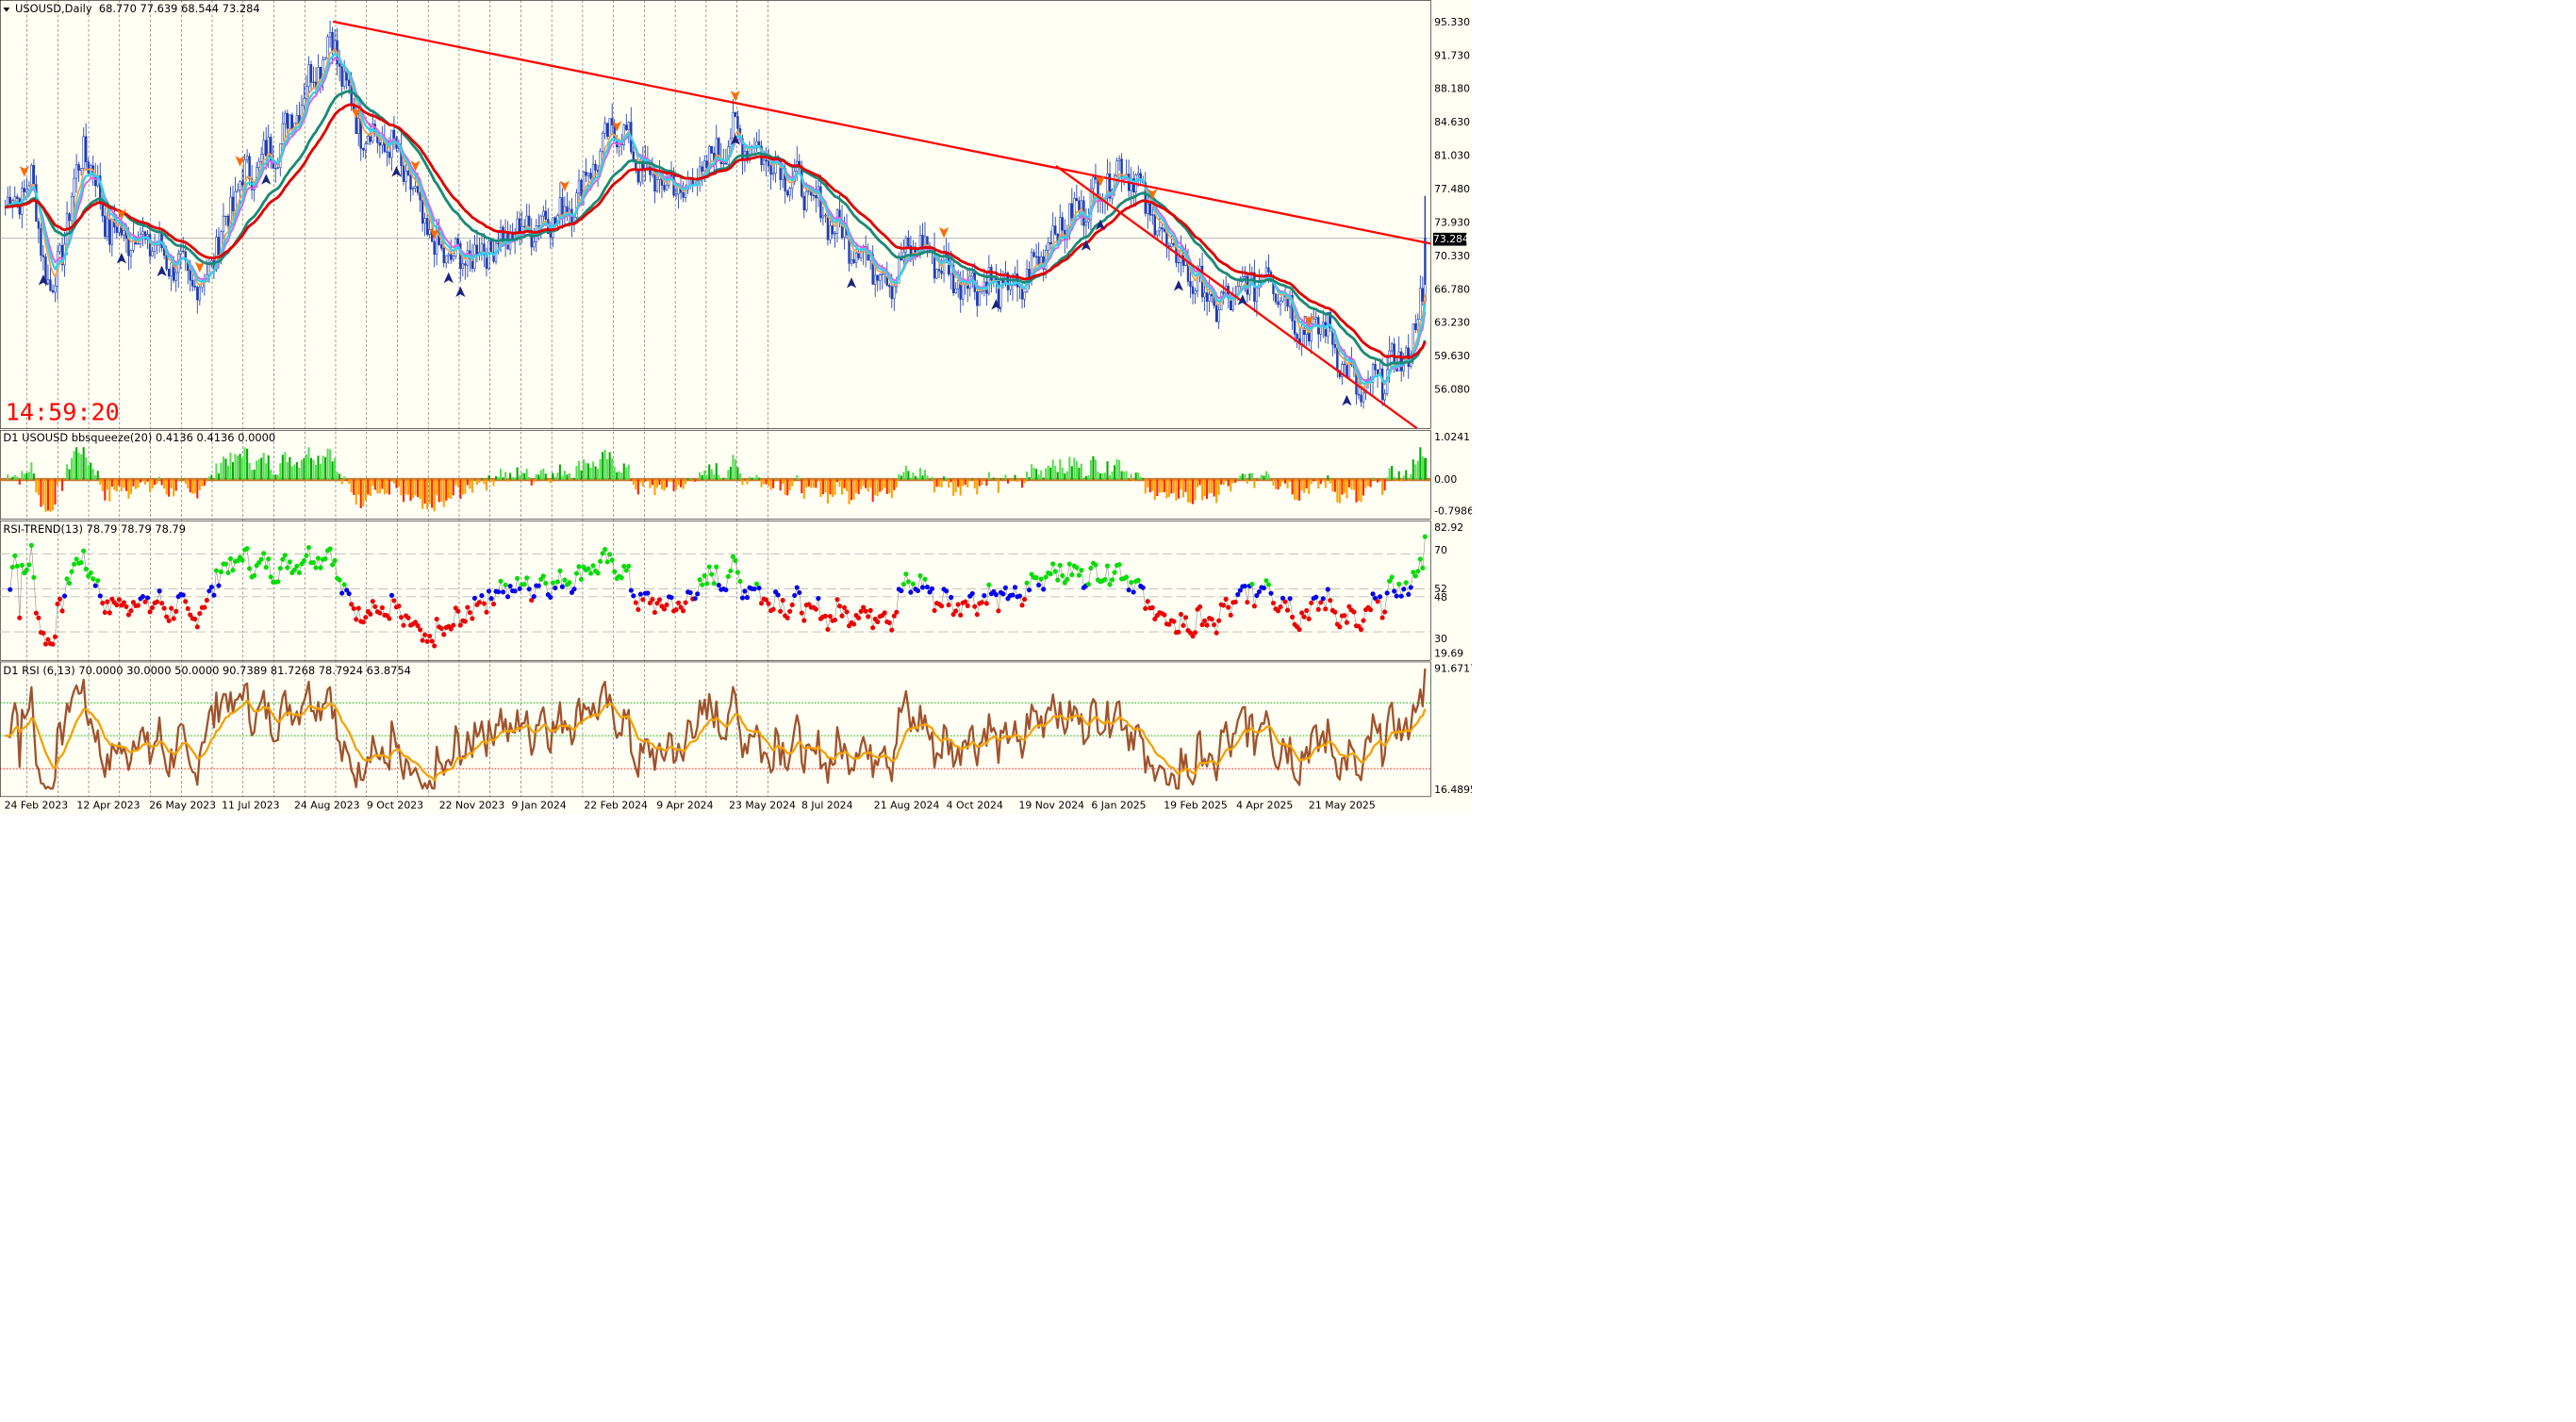 Image resolution: width=2576 pixels, height=1422 pixels. What do you see at coordinates (356, 113) in the screenshot?
I see `sell-arrow-icon` at bounding box center [356, 113].